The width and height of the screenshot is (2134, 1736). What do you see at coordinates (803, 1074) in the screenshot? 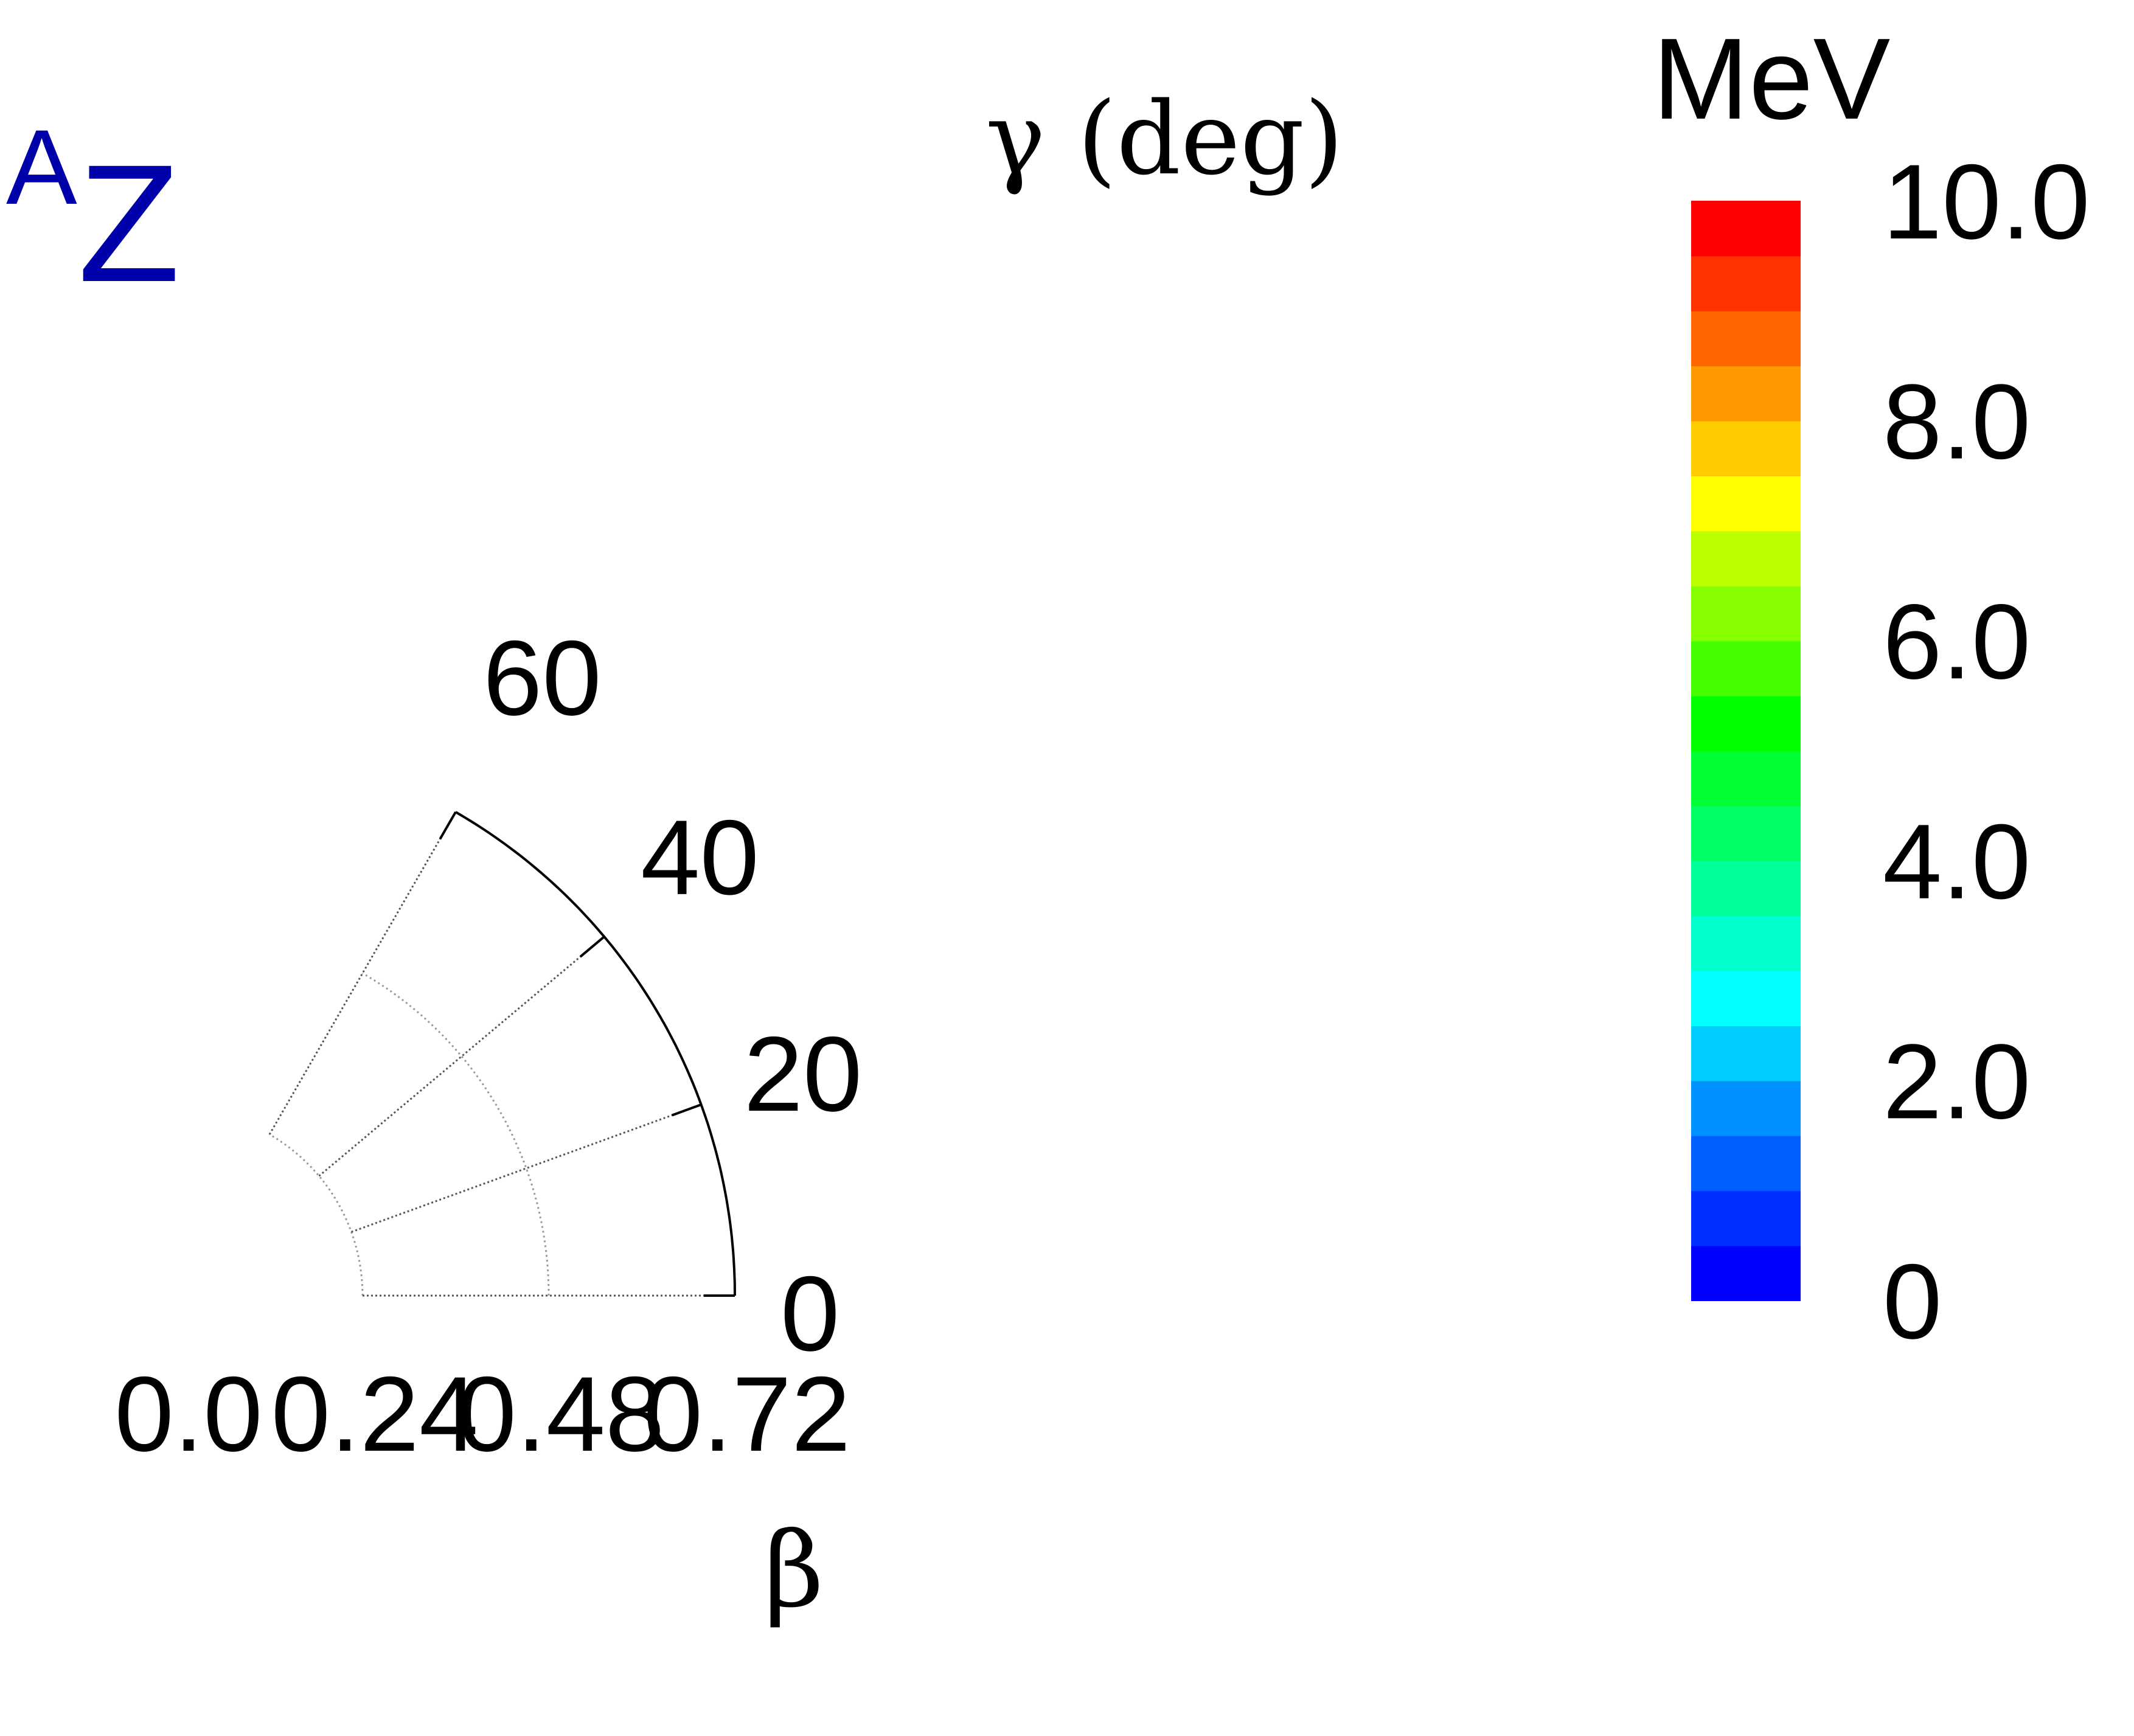
I see `gamma-tick-label: 20` at bounding box center [803, 1074].